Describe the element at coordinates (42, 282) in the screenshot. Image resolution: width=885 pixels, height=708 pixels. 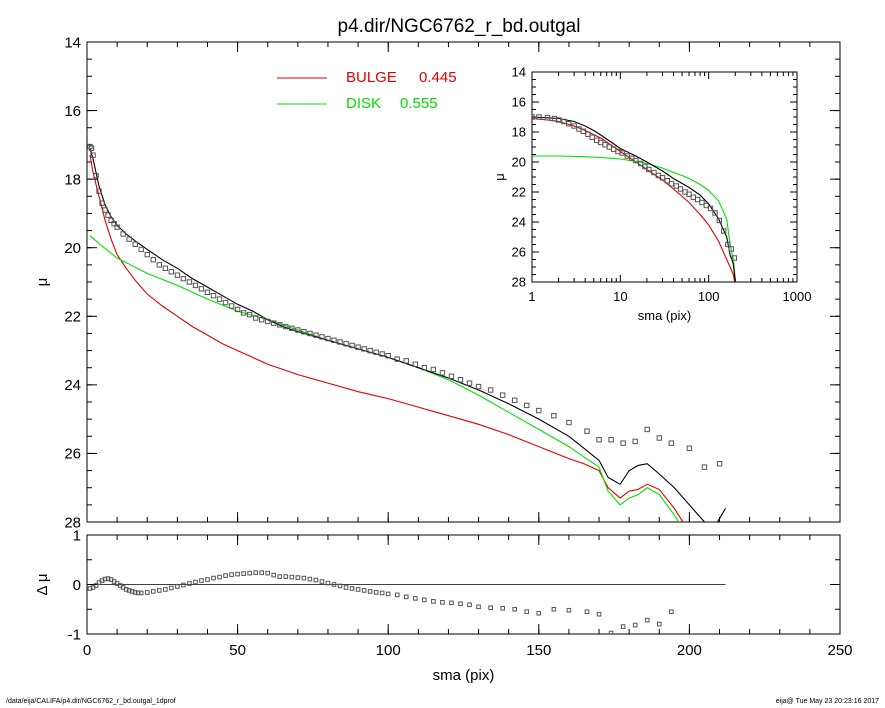
I see `main-ylabel: μ` at that location.